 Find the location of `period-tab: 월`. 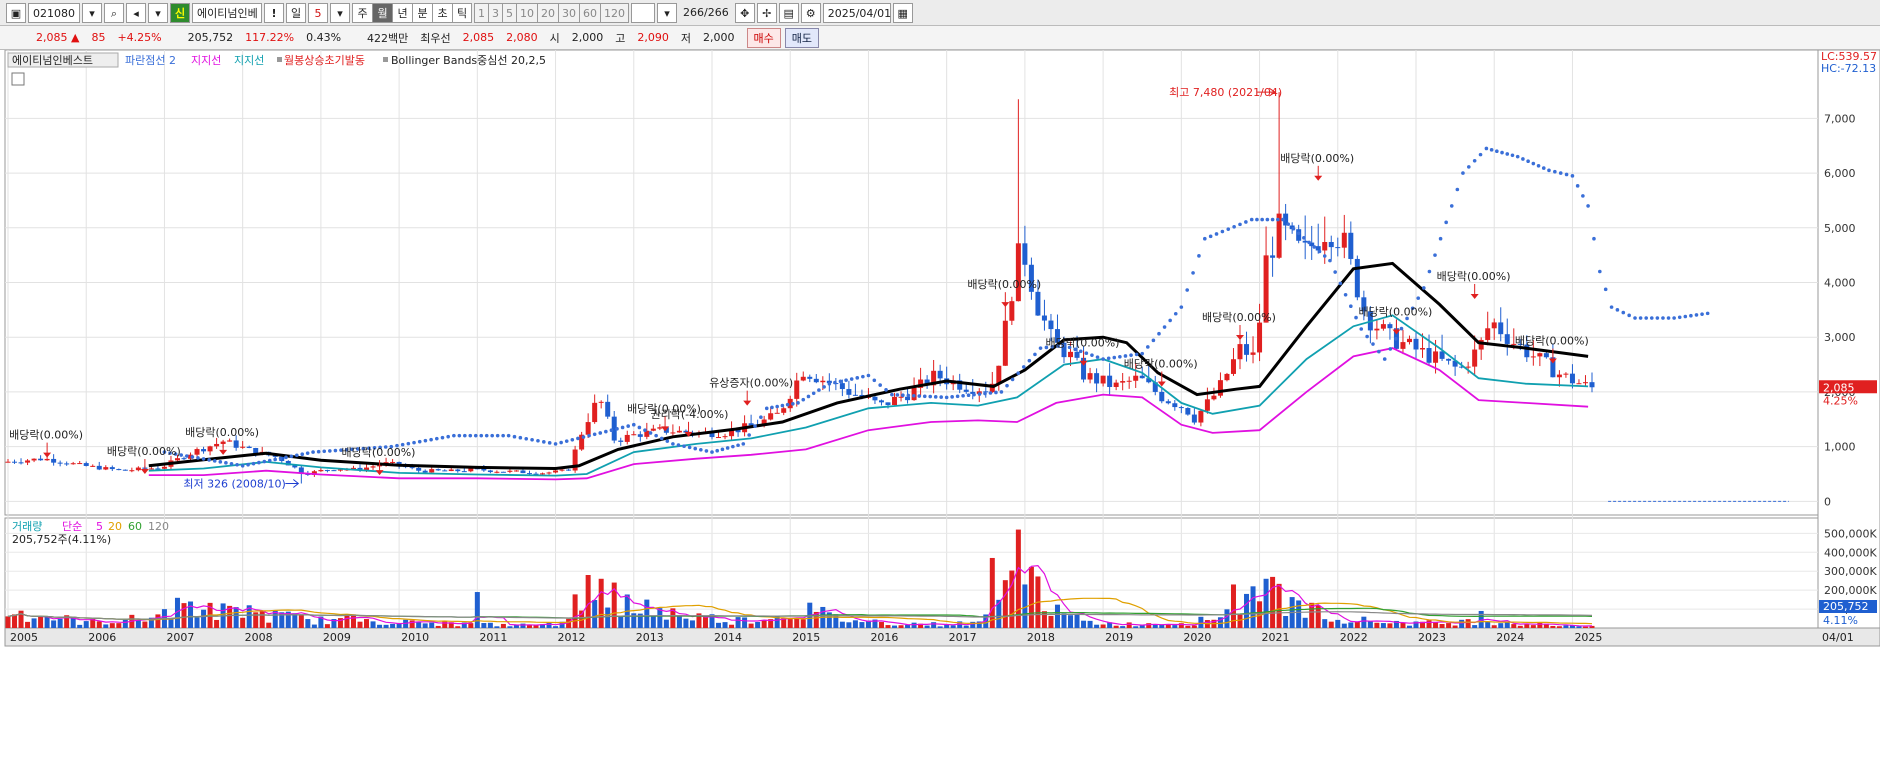

period-tab: 월 is located at coordinates (382, 12).